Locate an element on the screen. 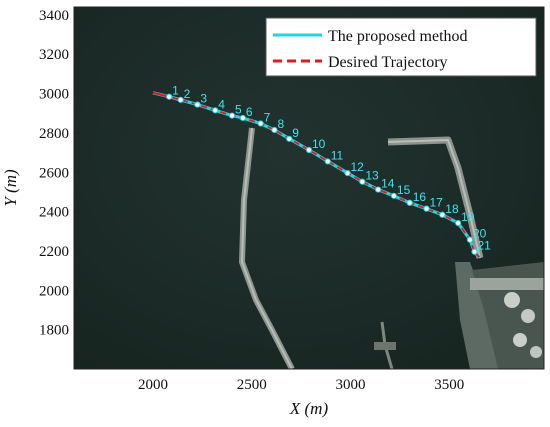 This screenshot has height=427, width=550. waypoint-label: 6 is located at coordinates (249, 112).